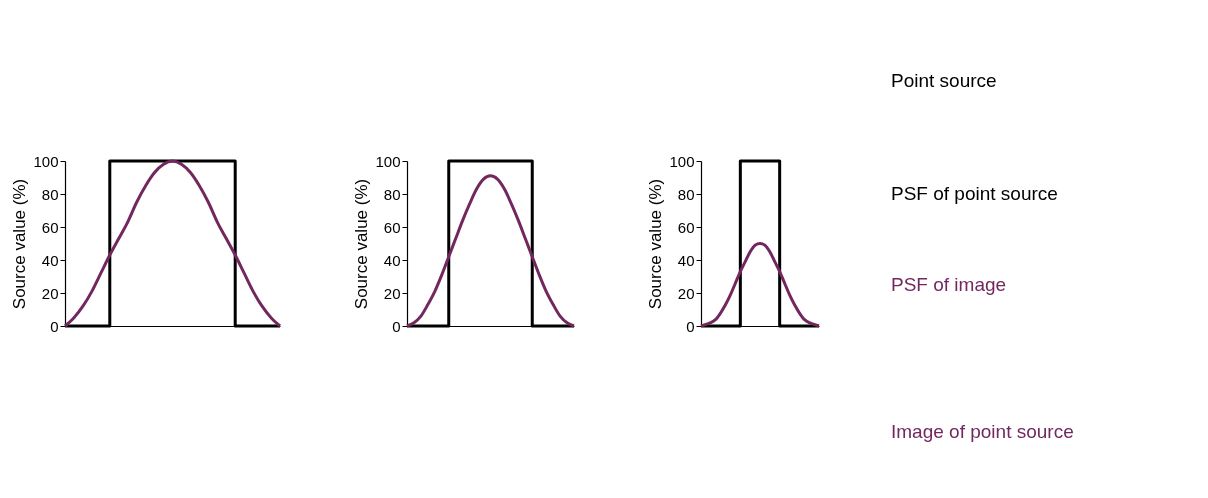 The image size is (1208, 498). I want to click on text: Point source, so click(944, 80).